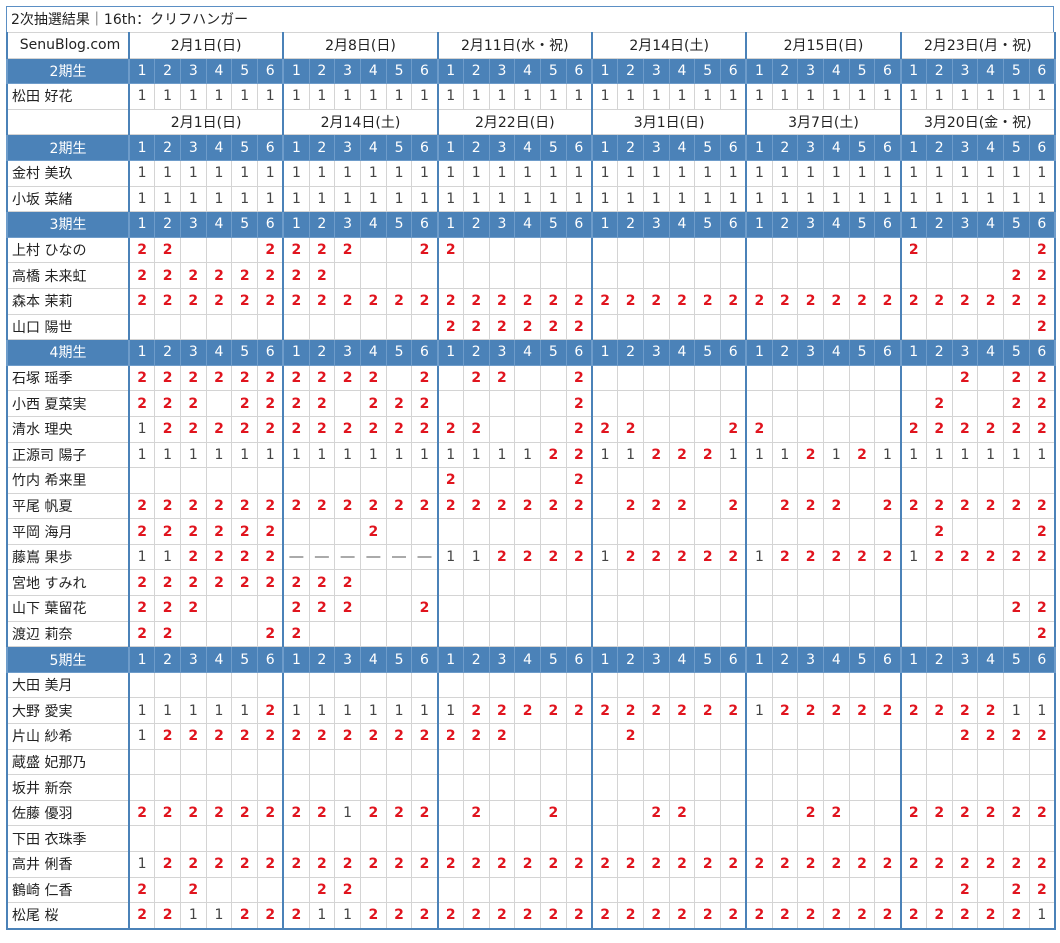 The height and width of the screenshot is (943, 1060). I want to click on generation-header-row: 4期生 1 2 3 4 5 6 1 2 3 4 5 6 1 2 3 4 5 6 1 2 3 4 5 6 1 2 3 4 5 6 1 2 3 4 5 6, so click(531, 352).